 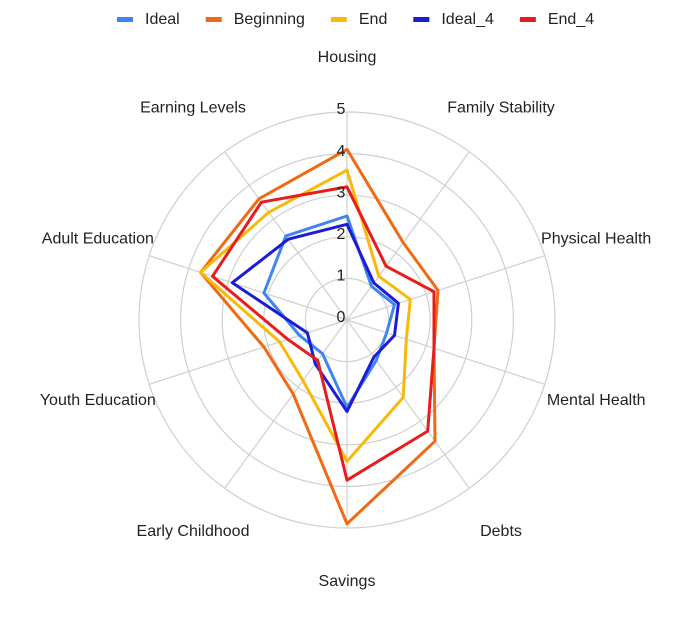 What do you see at coordinates (341, 192) in the screenshot?
I see `tick-label: 3` at bounding box center [341, 192].